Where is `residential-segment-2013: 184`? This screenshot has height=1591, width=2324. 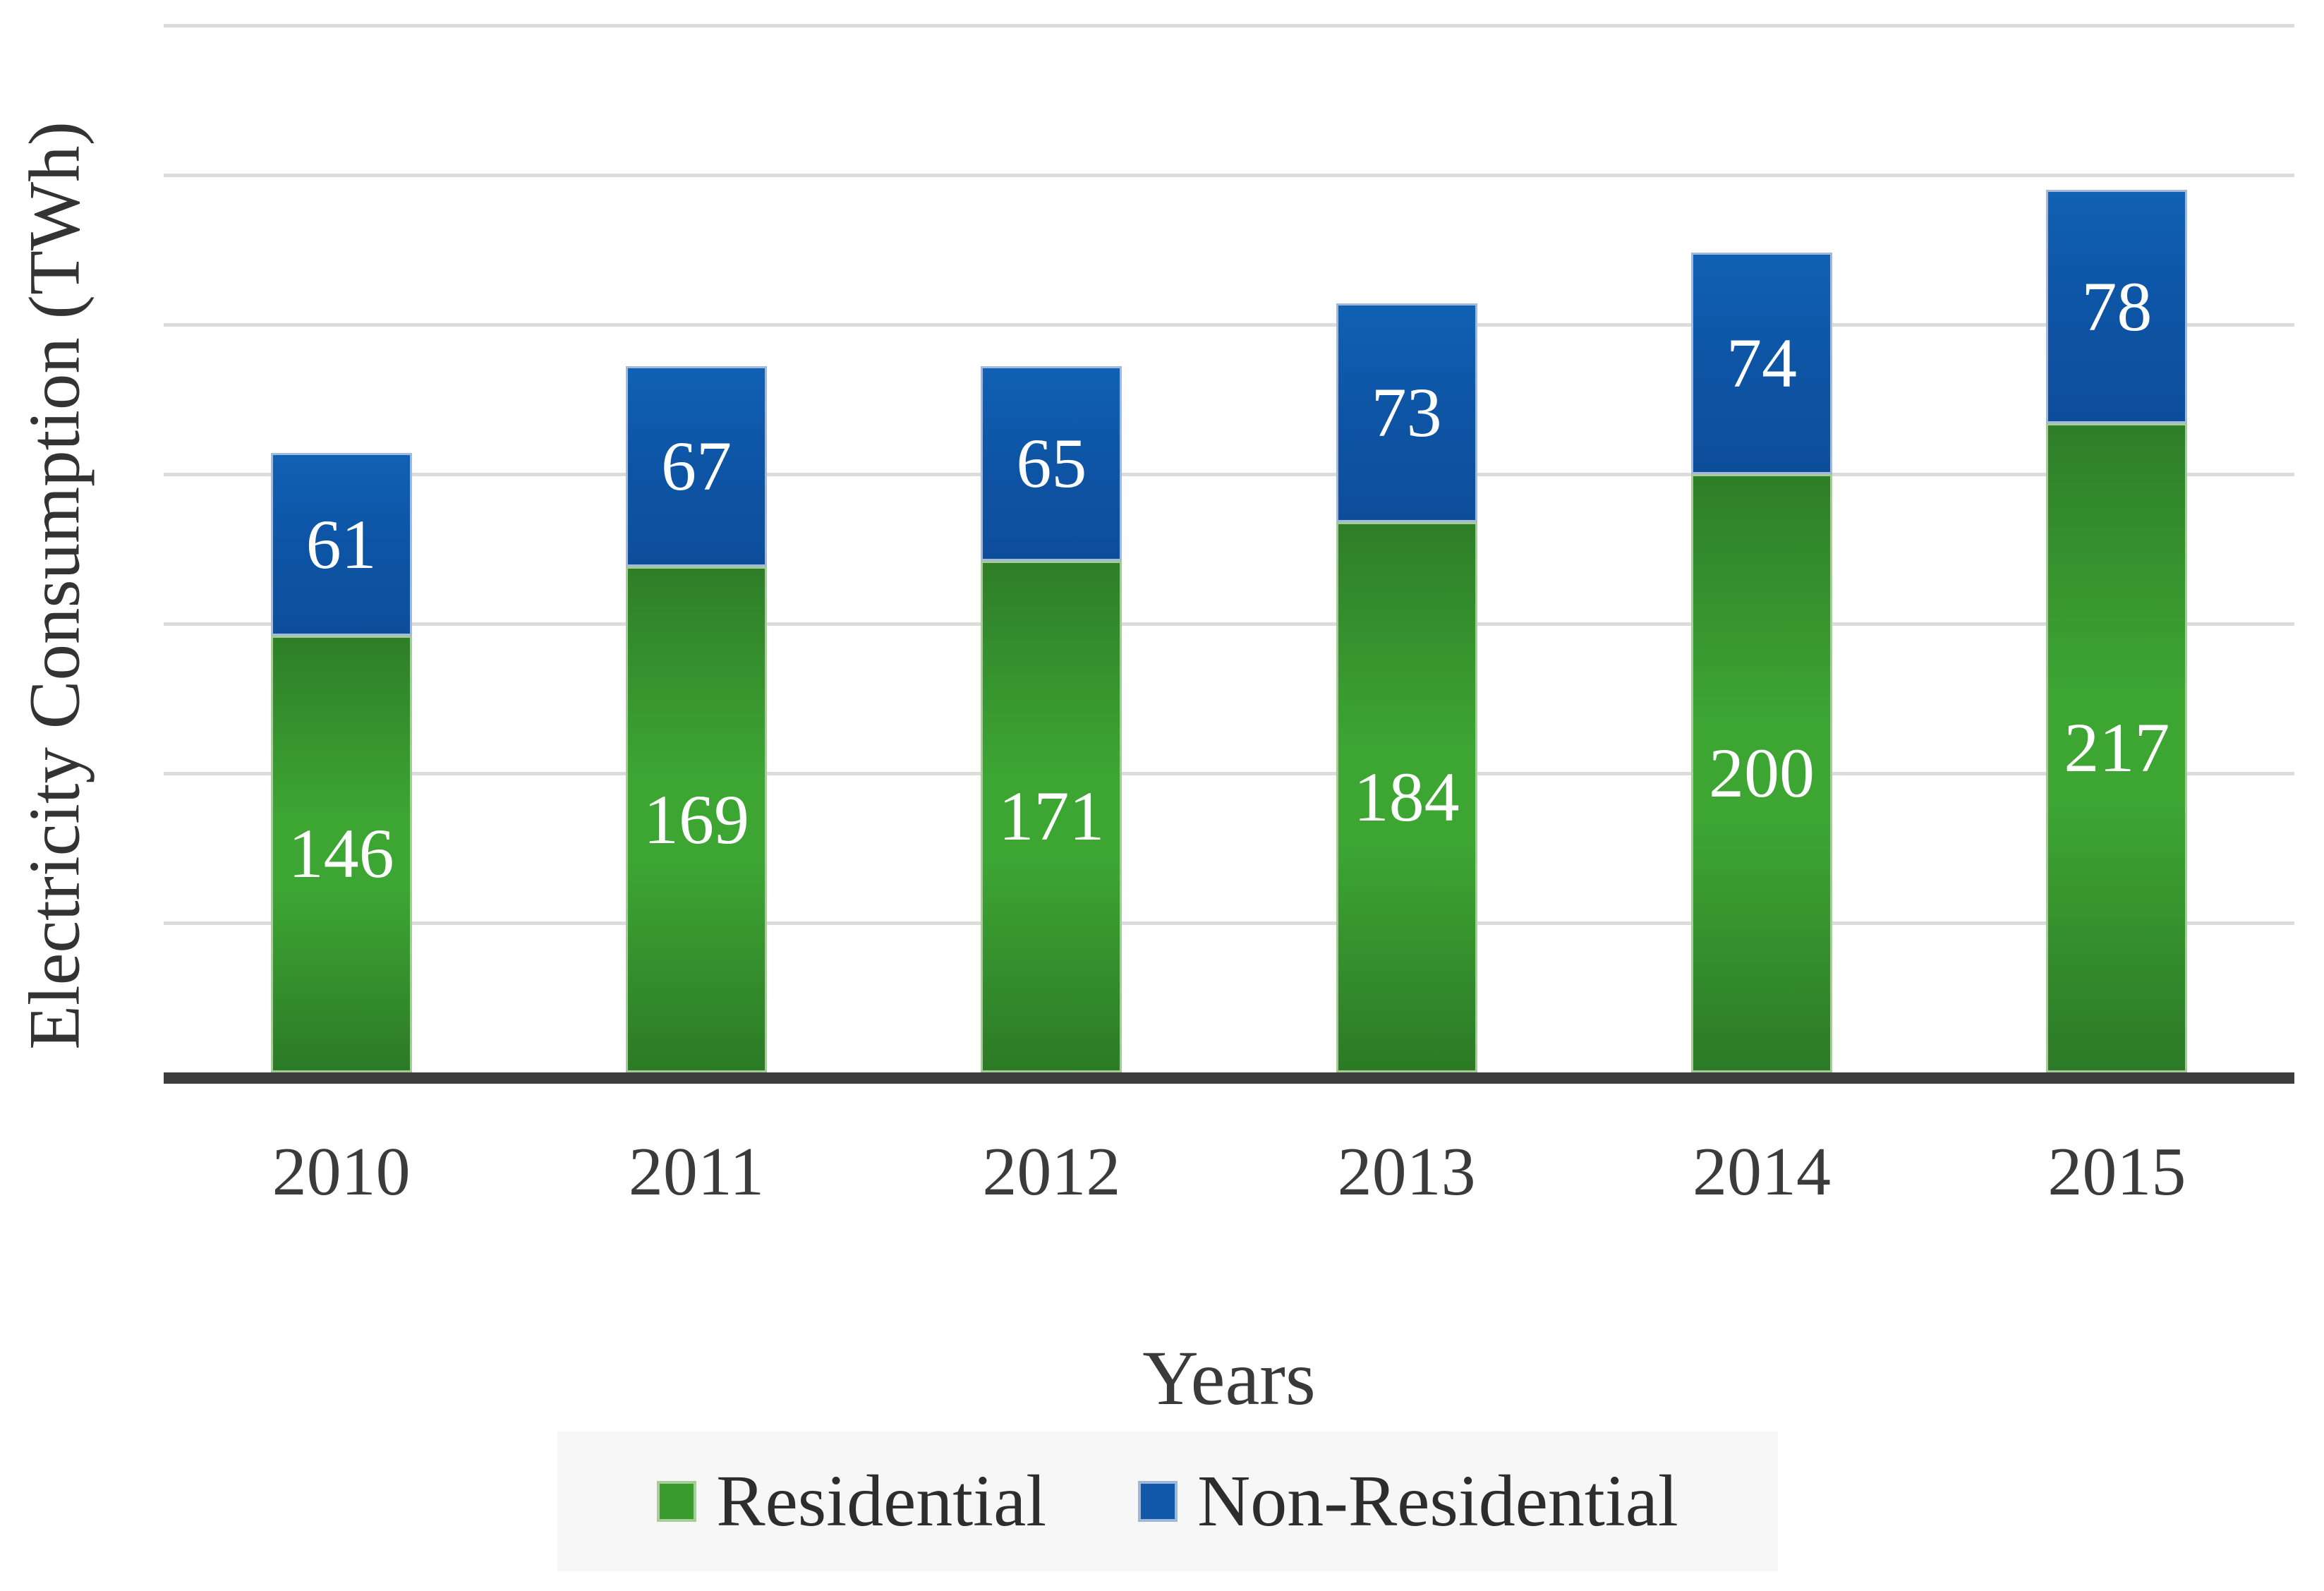 residential-segment-2013: 184 is located at coordinates (1406, 796).